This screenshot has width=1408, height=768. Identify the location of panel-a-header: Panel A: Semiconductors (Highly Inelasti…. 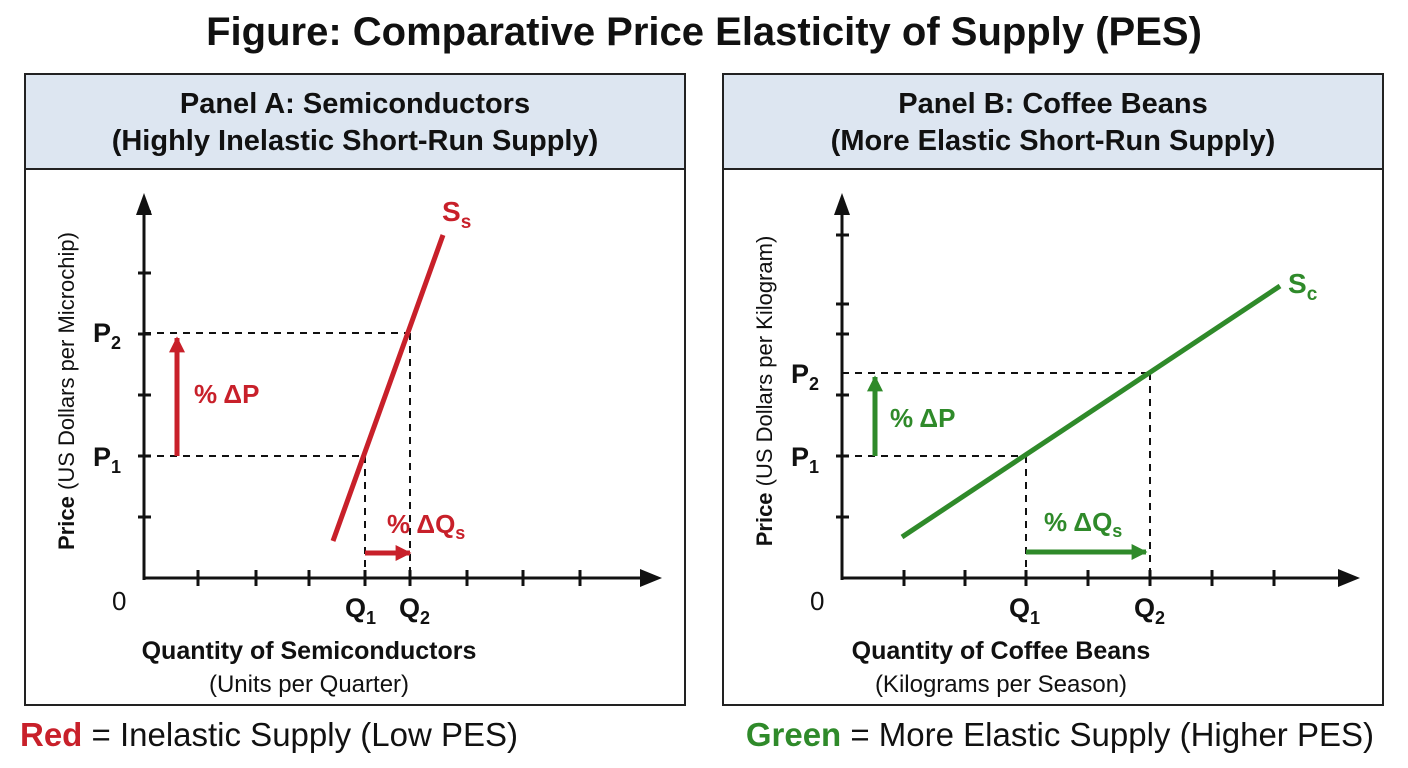
(355, 122).